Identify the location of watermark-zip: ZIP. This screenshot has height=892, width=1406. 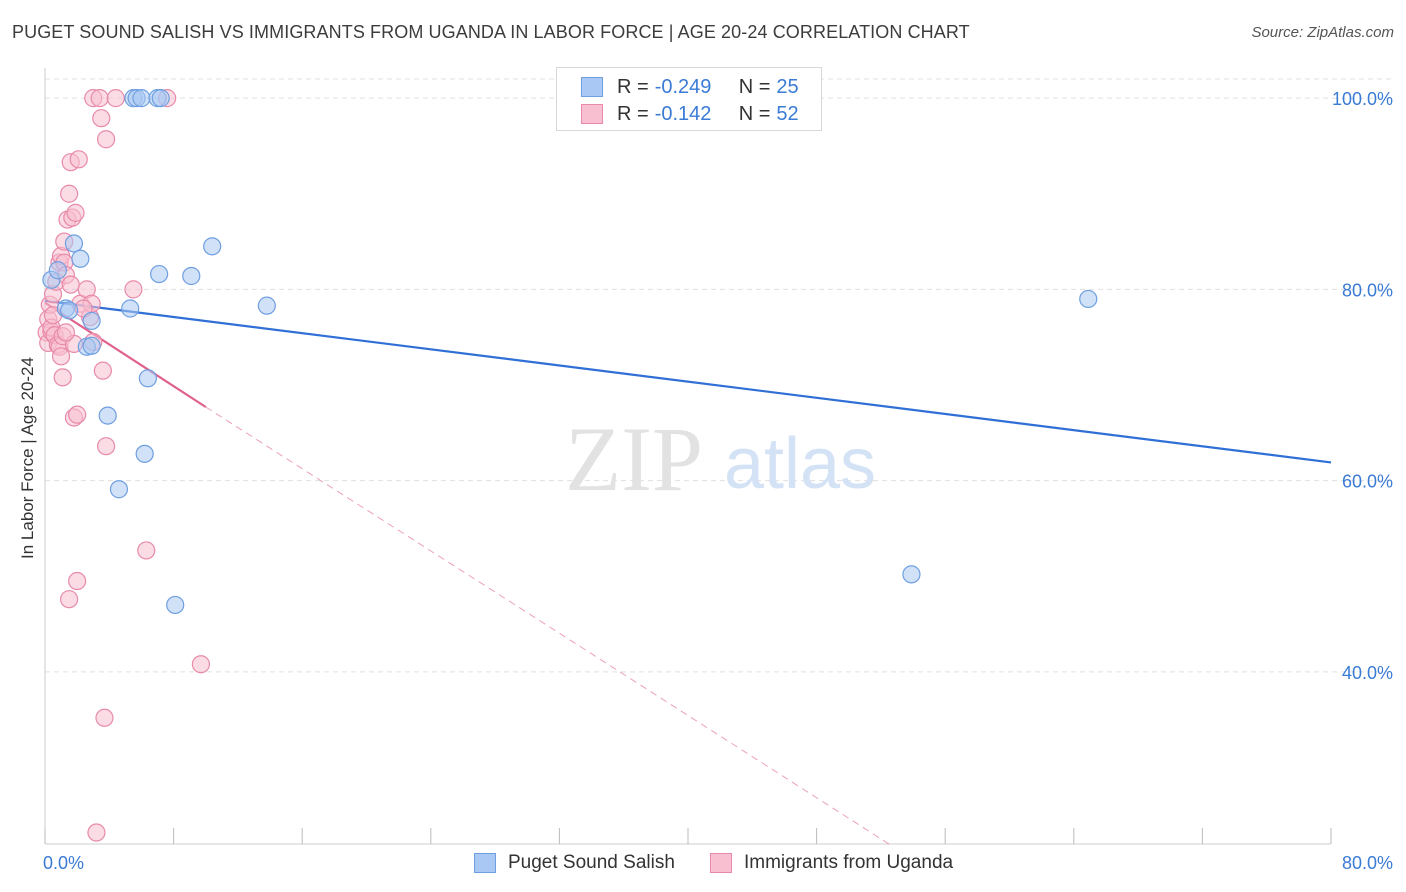
(634, 459).